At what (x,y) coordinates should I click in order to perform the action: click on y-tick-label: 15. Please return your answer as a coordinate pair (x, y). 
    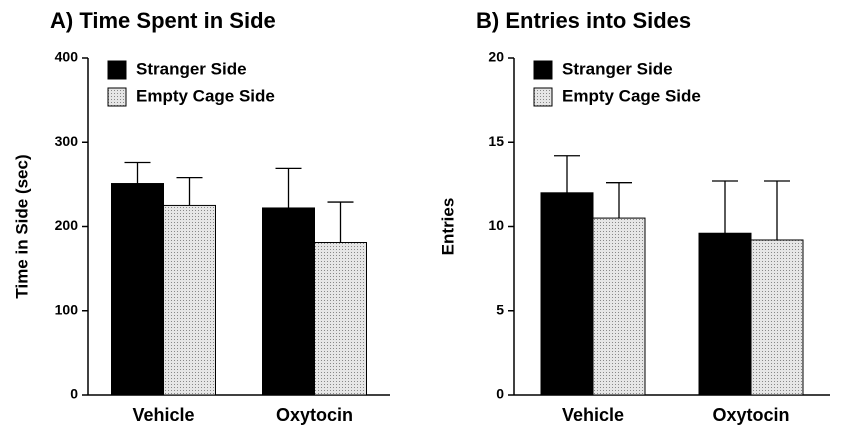
    Looking at the image, I should click on (496, 141).